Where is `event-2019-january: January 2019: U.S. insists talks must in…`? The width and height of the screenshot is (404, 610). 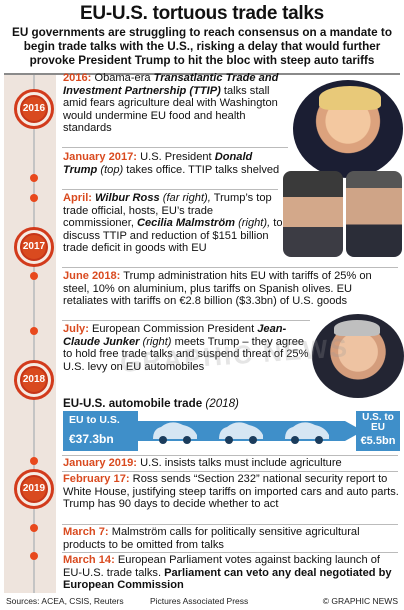
event-2019-january: January 2019: U.S. insists talks must in… is located at coordinates (202, 463).